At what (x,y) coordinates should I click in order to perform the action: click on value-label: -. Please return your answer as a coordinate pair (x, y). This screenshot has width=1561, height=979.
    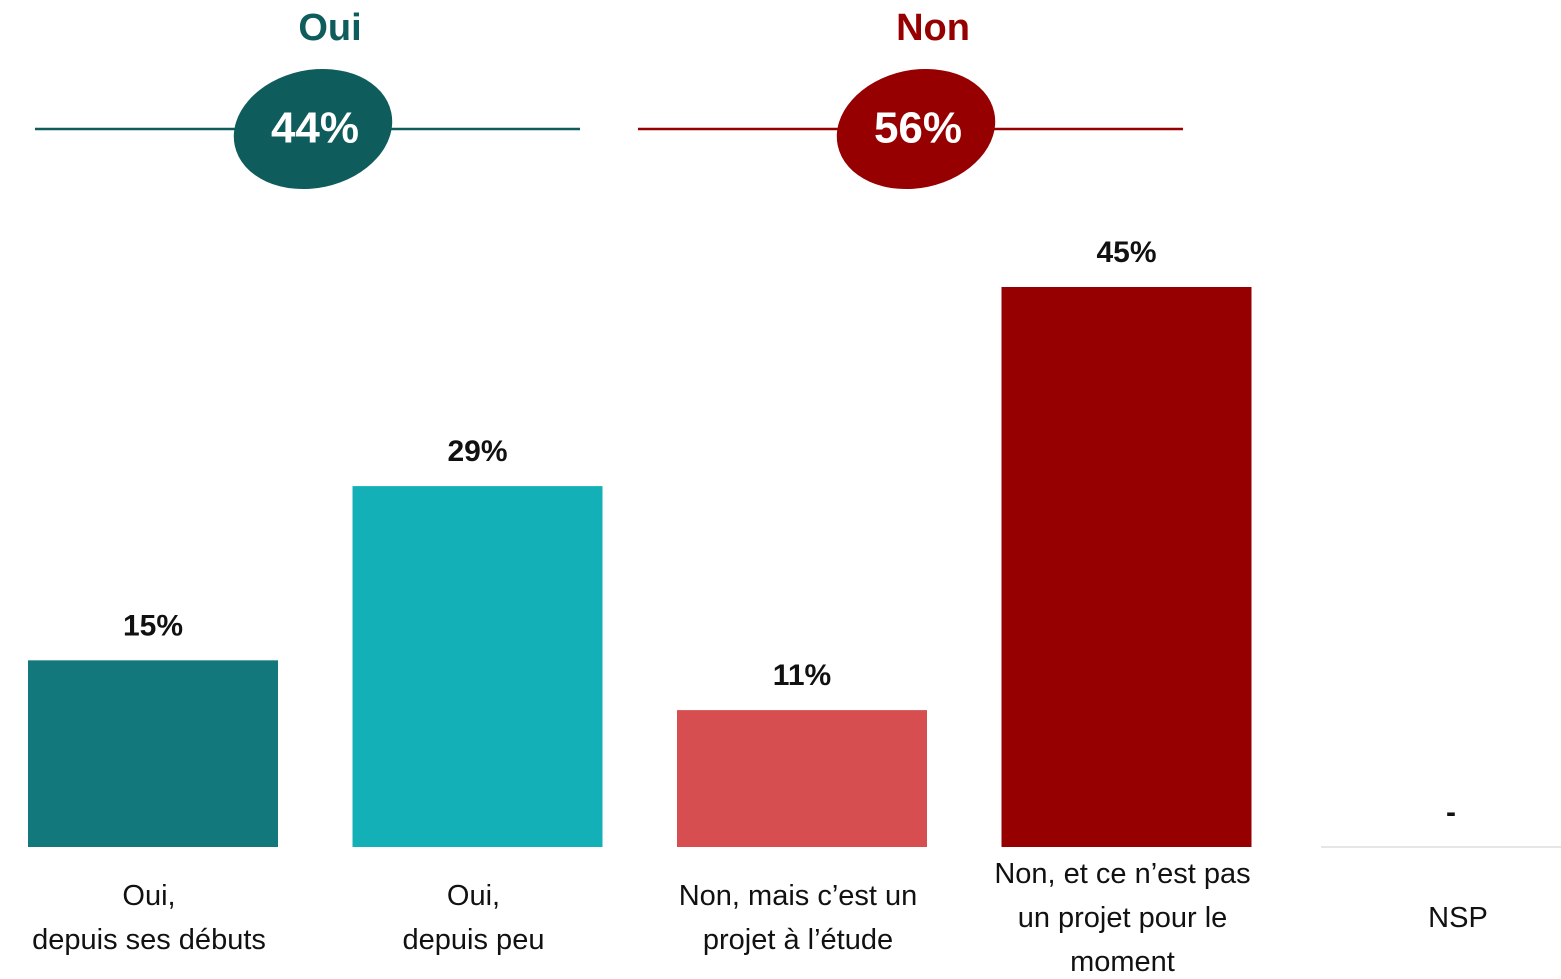
    Looking at the image, I should click on (1451, 812).